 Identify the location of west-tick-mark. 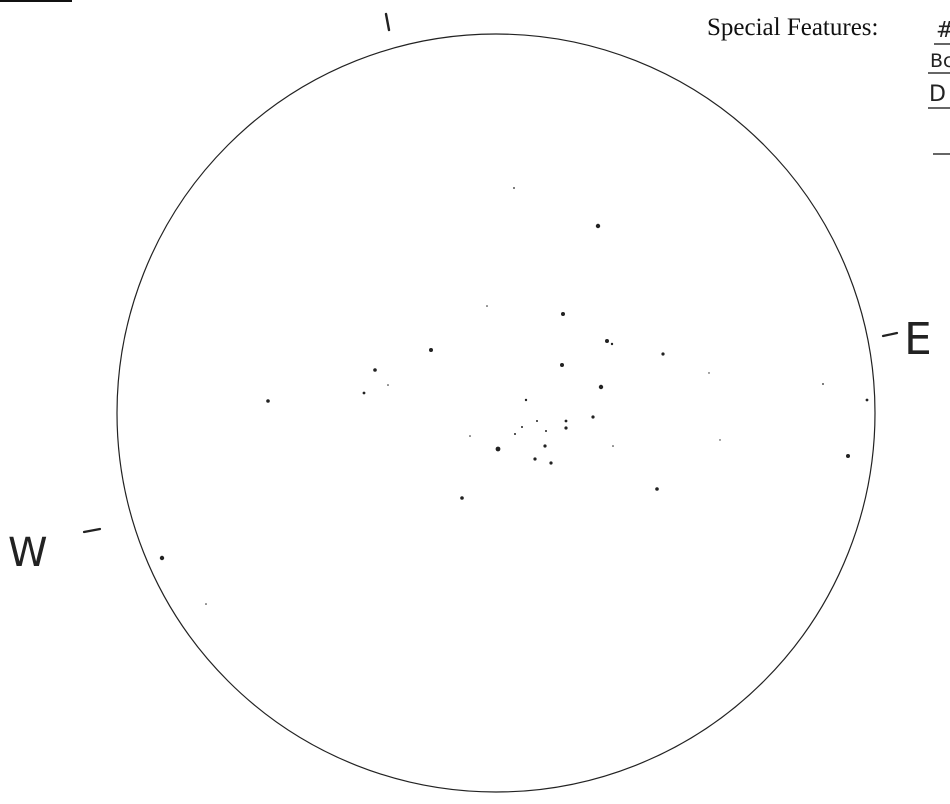
(92, 530).